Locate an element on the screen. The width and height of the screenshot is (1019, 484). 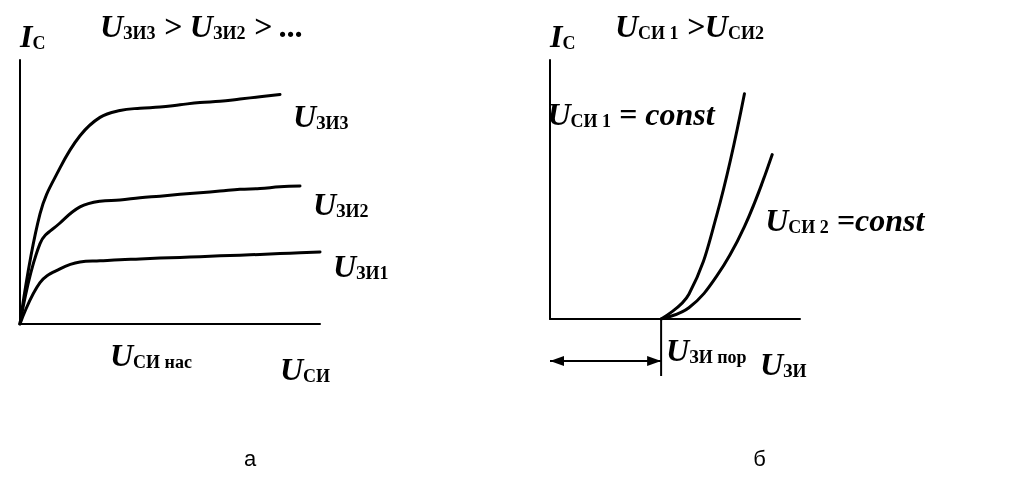
chart-title: UСИ 1 >UСИ2 is located at coordinates (689, 26).